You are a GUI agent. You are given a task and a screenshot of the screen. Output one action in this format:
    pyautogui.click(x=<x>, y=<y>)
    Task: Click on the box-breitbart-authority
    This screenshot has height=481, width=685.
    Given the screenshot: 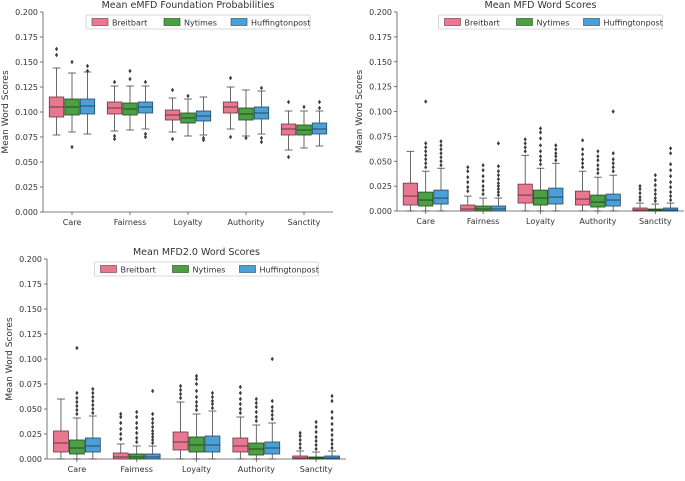 What is the action you would take?
    pyautogui.click(x=230, y=107)
    